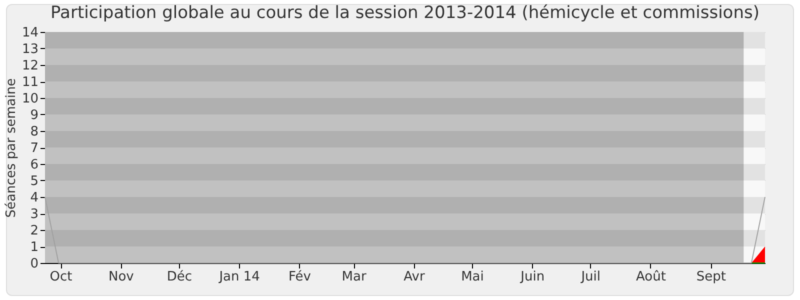 The height and width of the screenshot is (300, 800). What do you see at coordinates (34, 214) in the screenshot?
I see `y-tick-label: 3` at bounding box center [34, 214].